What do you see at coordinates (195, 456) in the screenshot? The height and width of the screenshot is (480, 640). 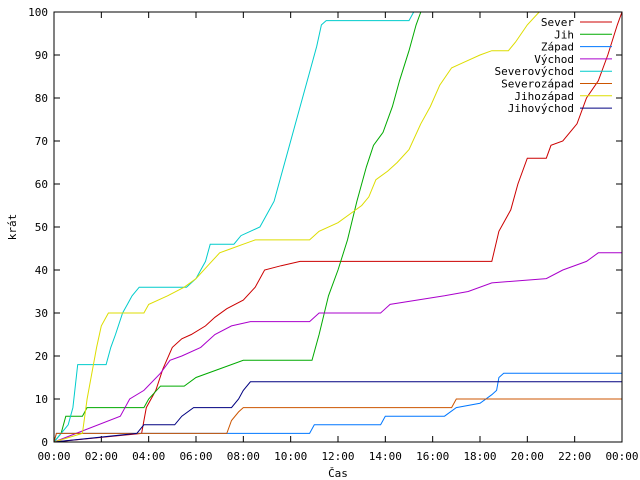 I see `x-tick-label: 06:00` at bounding box center [195, 456].